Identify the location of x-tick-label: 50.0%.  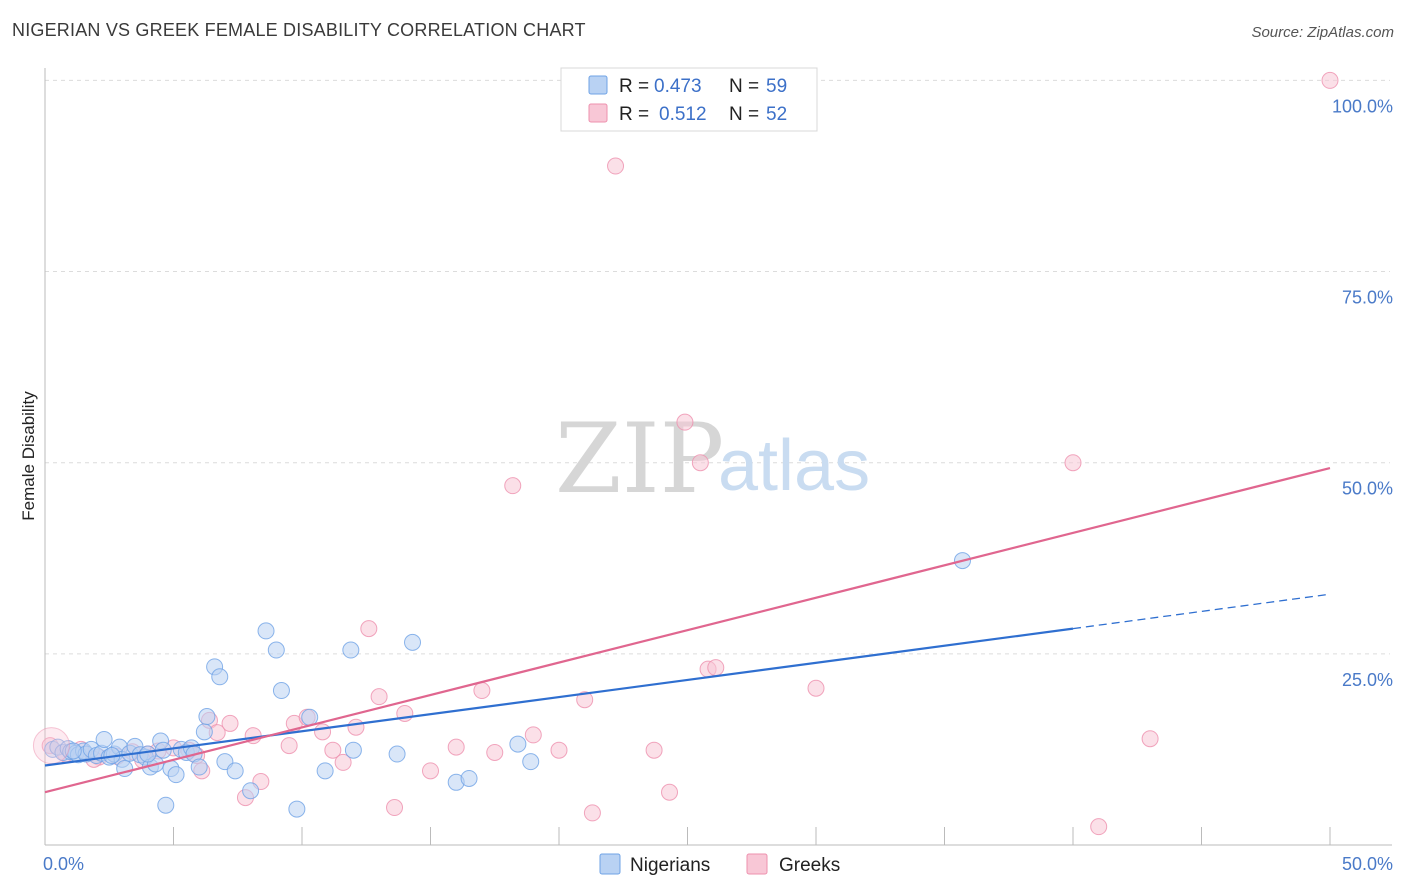
(1367, 864).